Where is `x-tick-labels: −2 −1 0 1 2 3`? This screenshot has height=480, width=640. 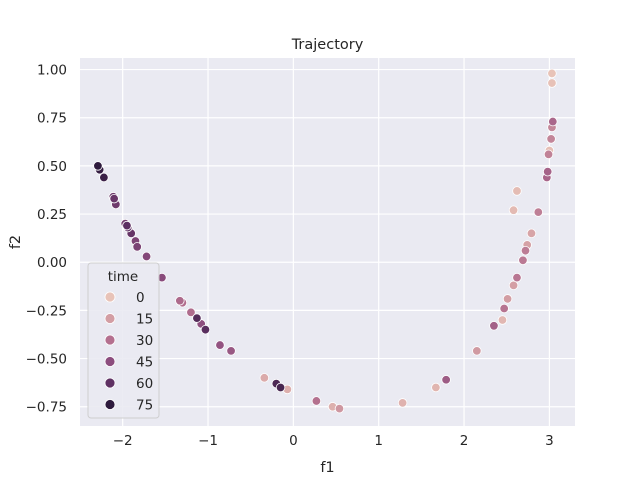
x-tick-labels: −2 −1 0 1 2 3 is located at coordinates (333, 441).